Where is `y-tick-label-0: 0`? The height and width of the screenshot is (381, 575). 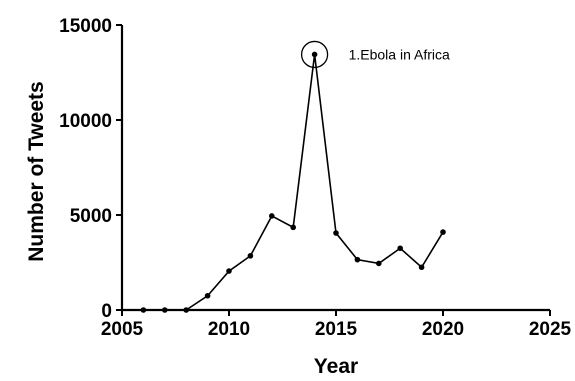
y-tick-label-0: 0 is located at coordinates (106, 311).